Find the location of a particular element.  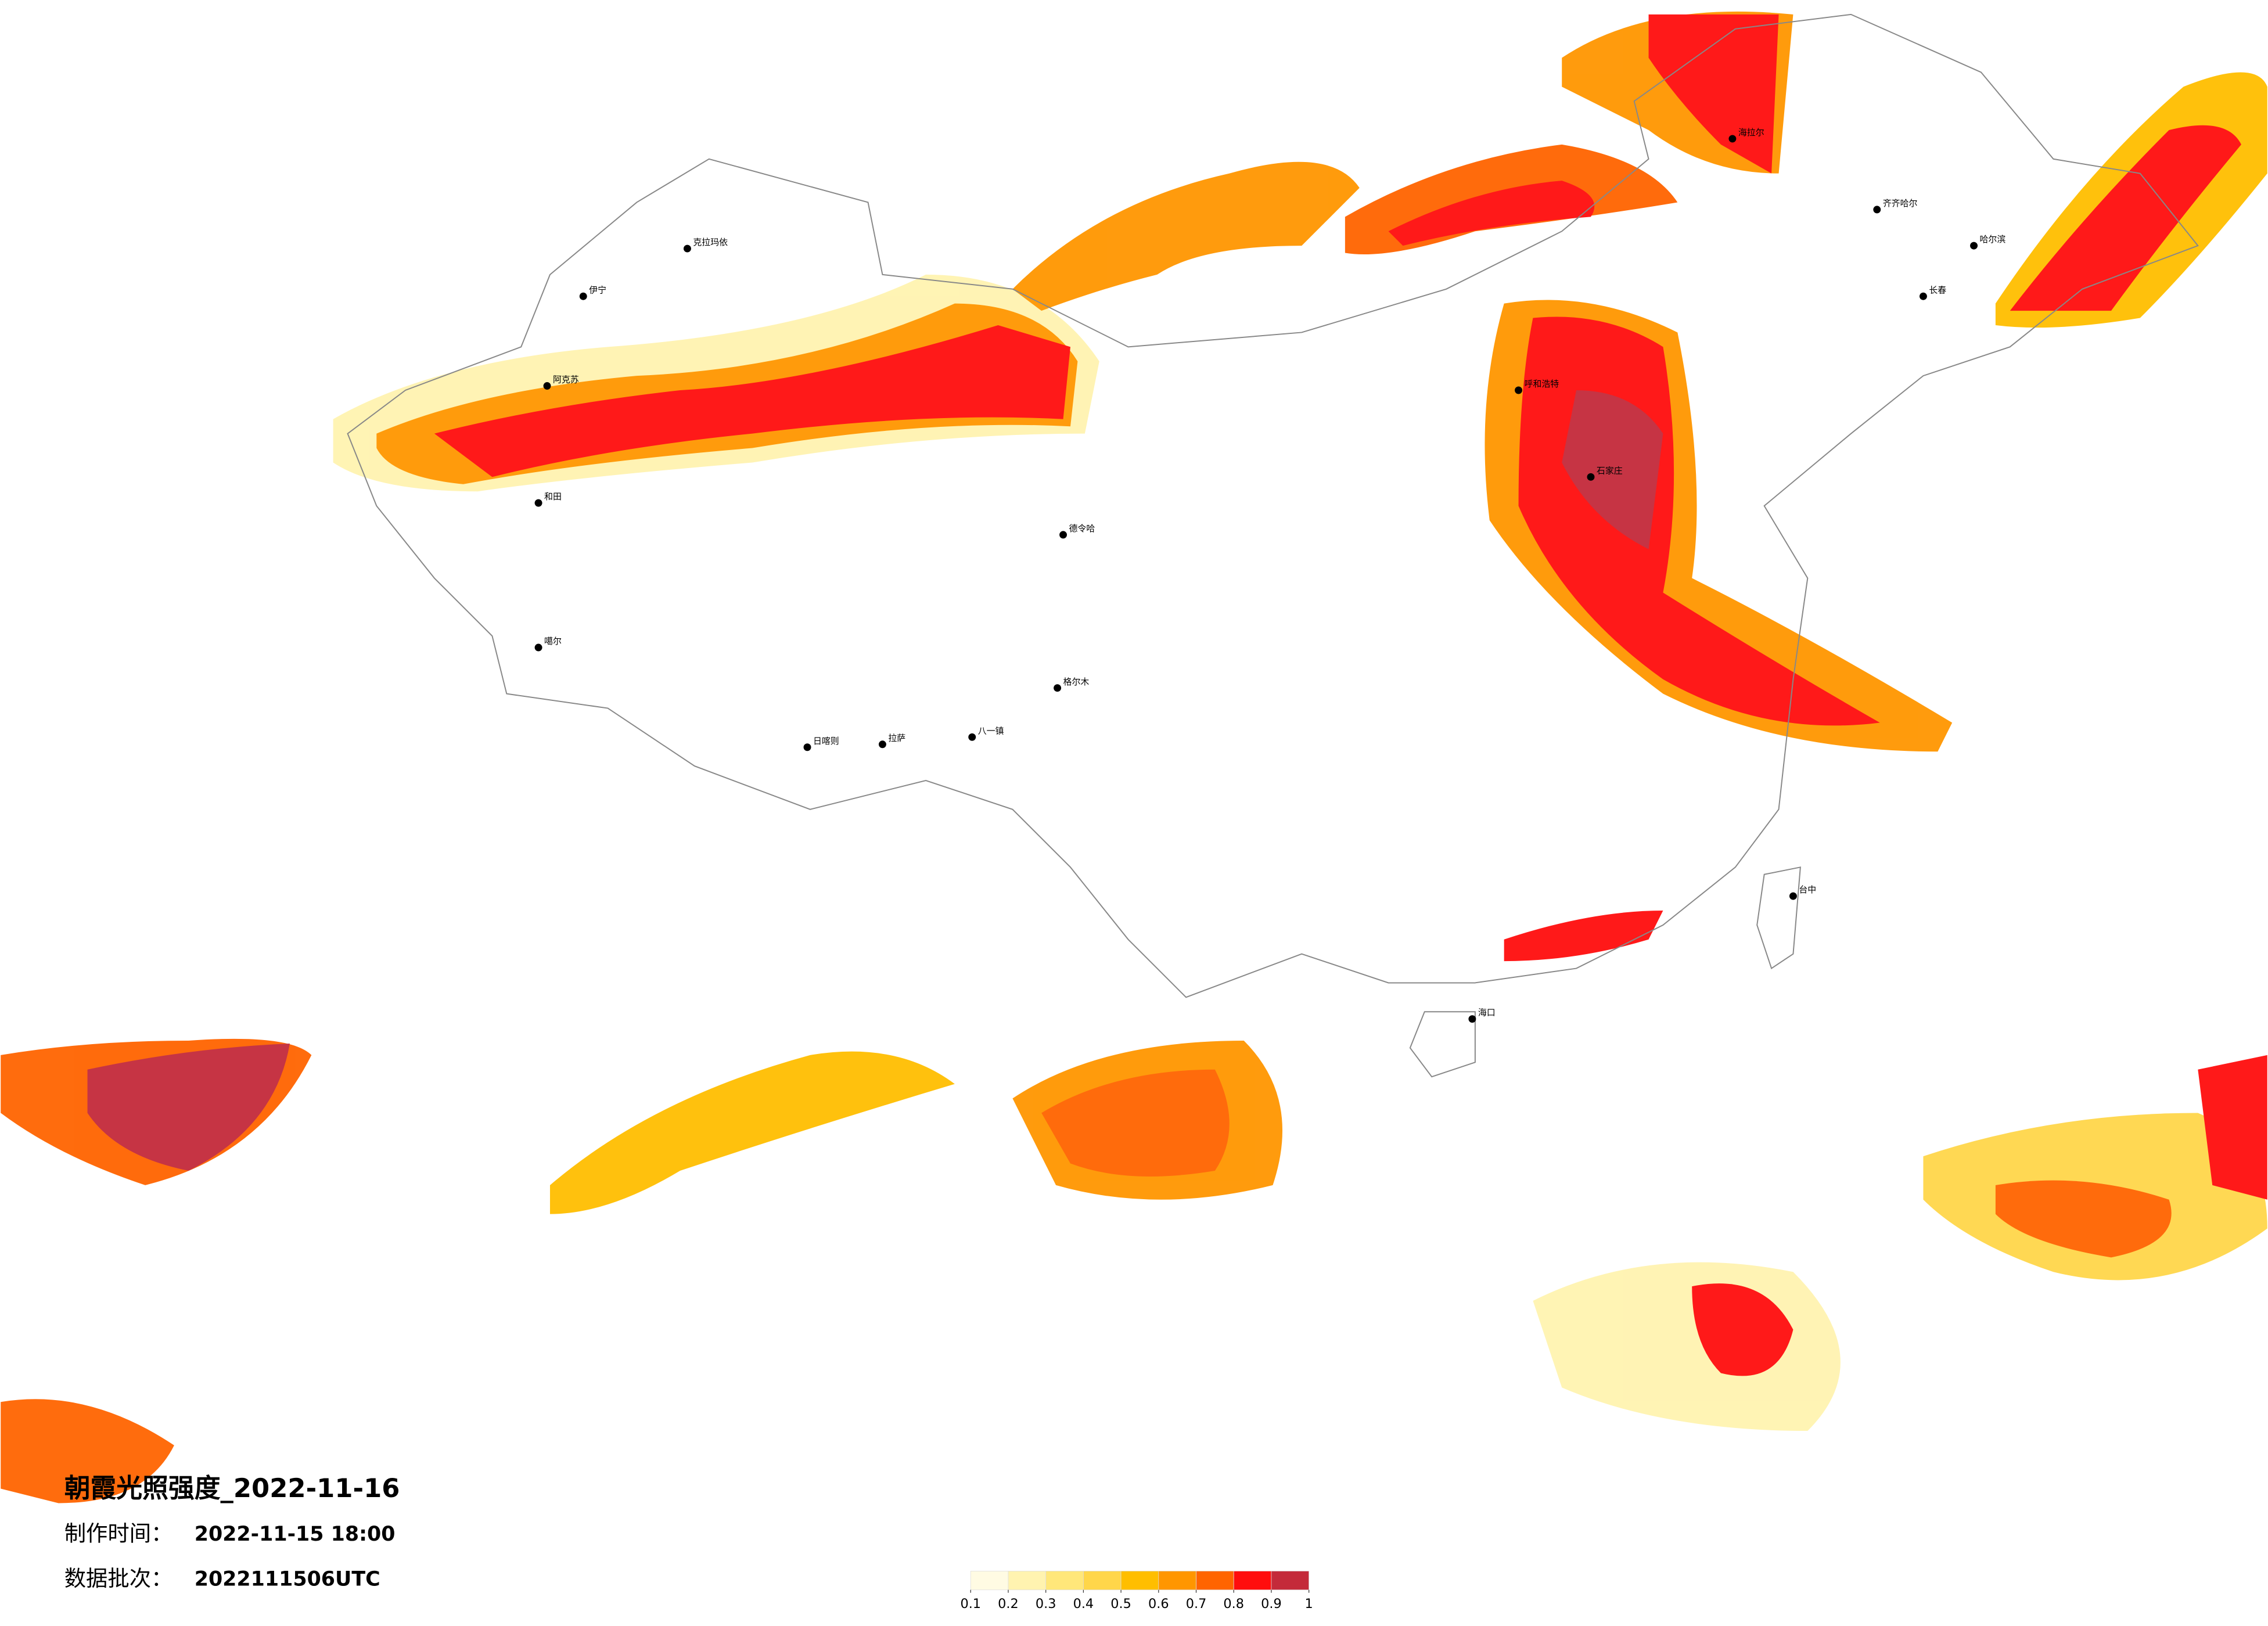

city-label: 阿克苏 is located at coordinates (566, 380).